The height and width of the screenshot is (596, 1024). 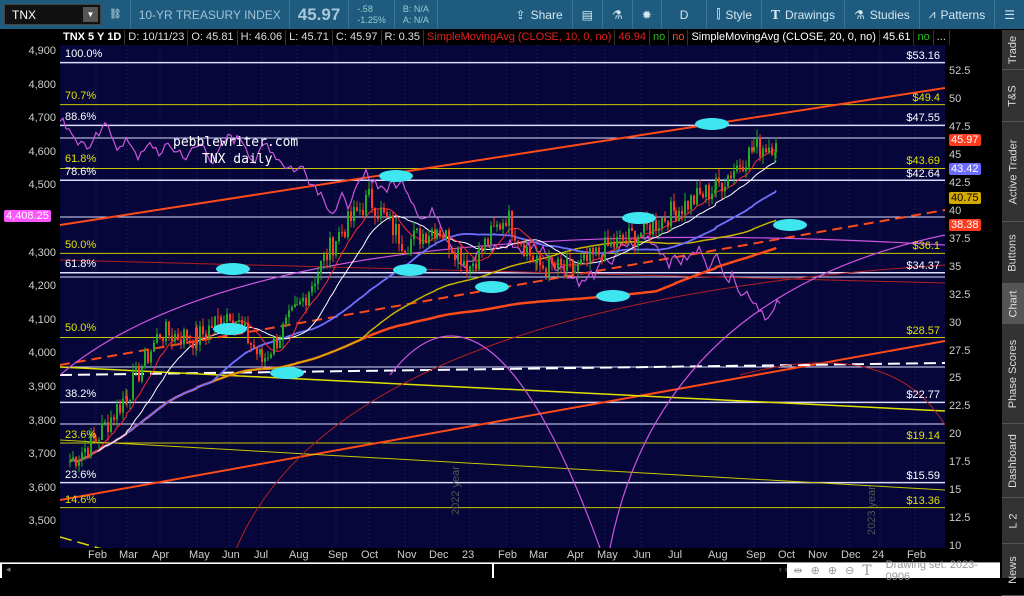 I want to click on fib-label: 14.6%, so click(x=81, y=500).